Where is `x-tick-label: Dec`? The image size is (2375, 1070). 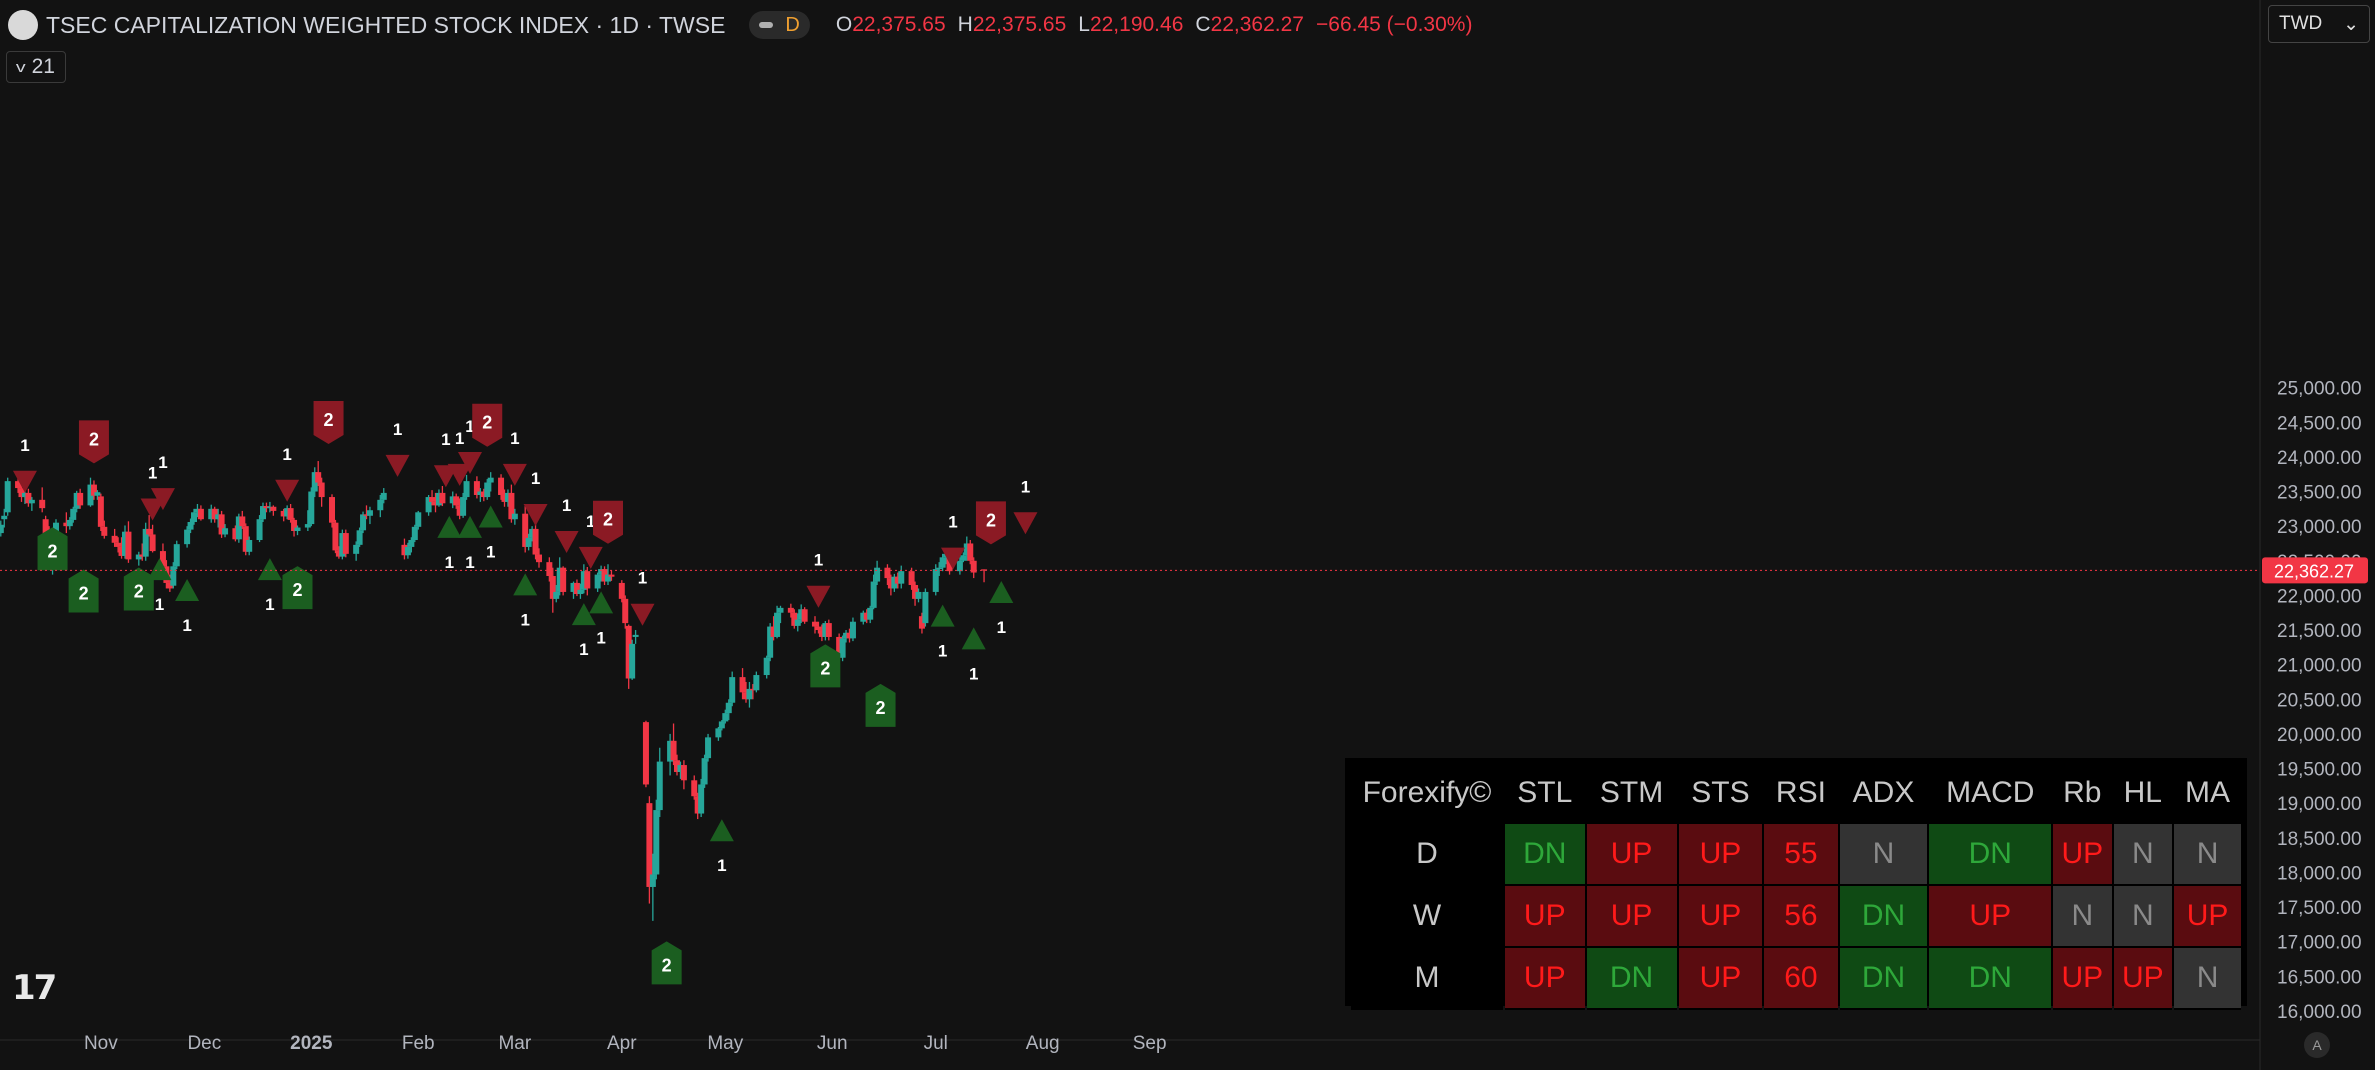 x-tick-label: Dec is located at coordinates (204, 1043).